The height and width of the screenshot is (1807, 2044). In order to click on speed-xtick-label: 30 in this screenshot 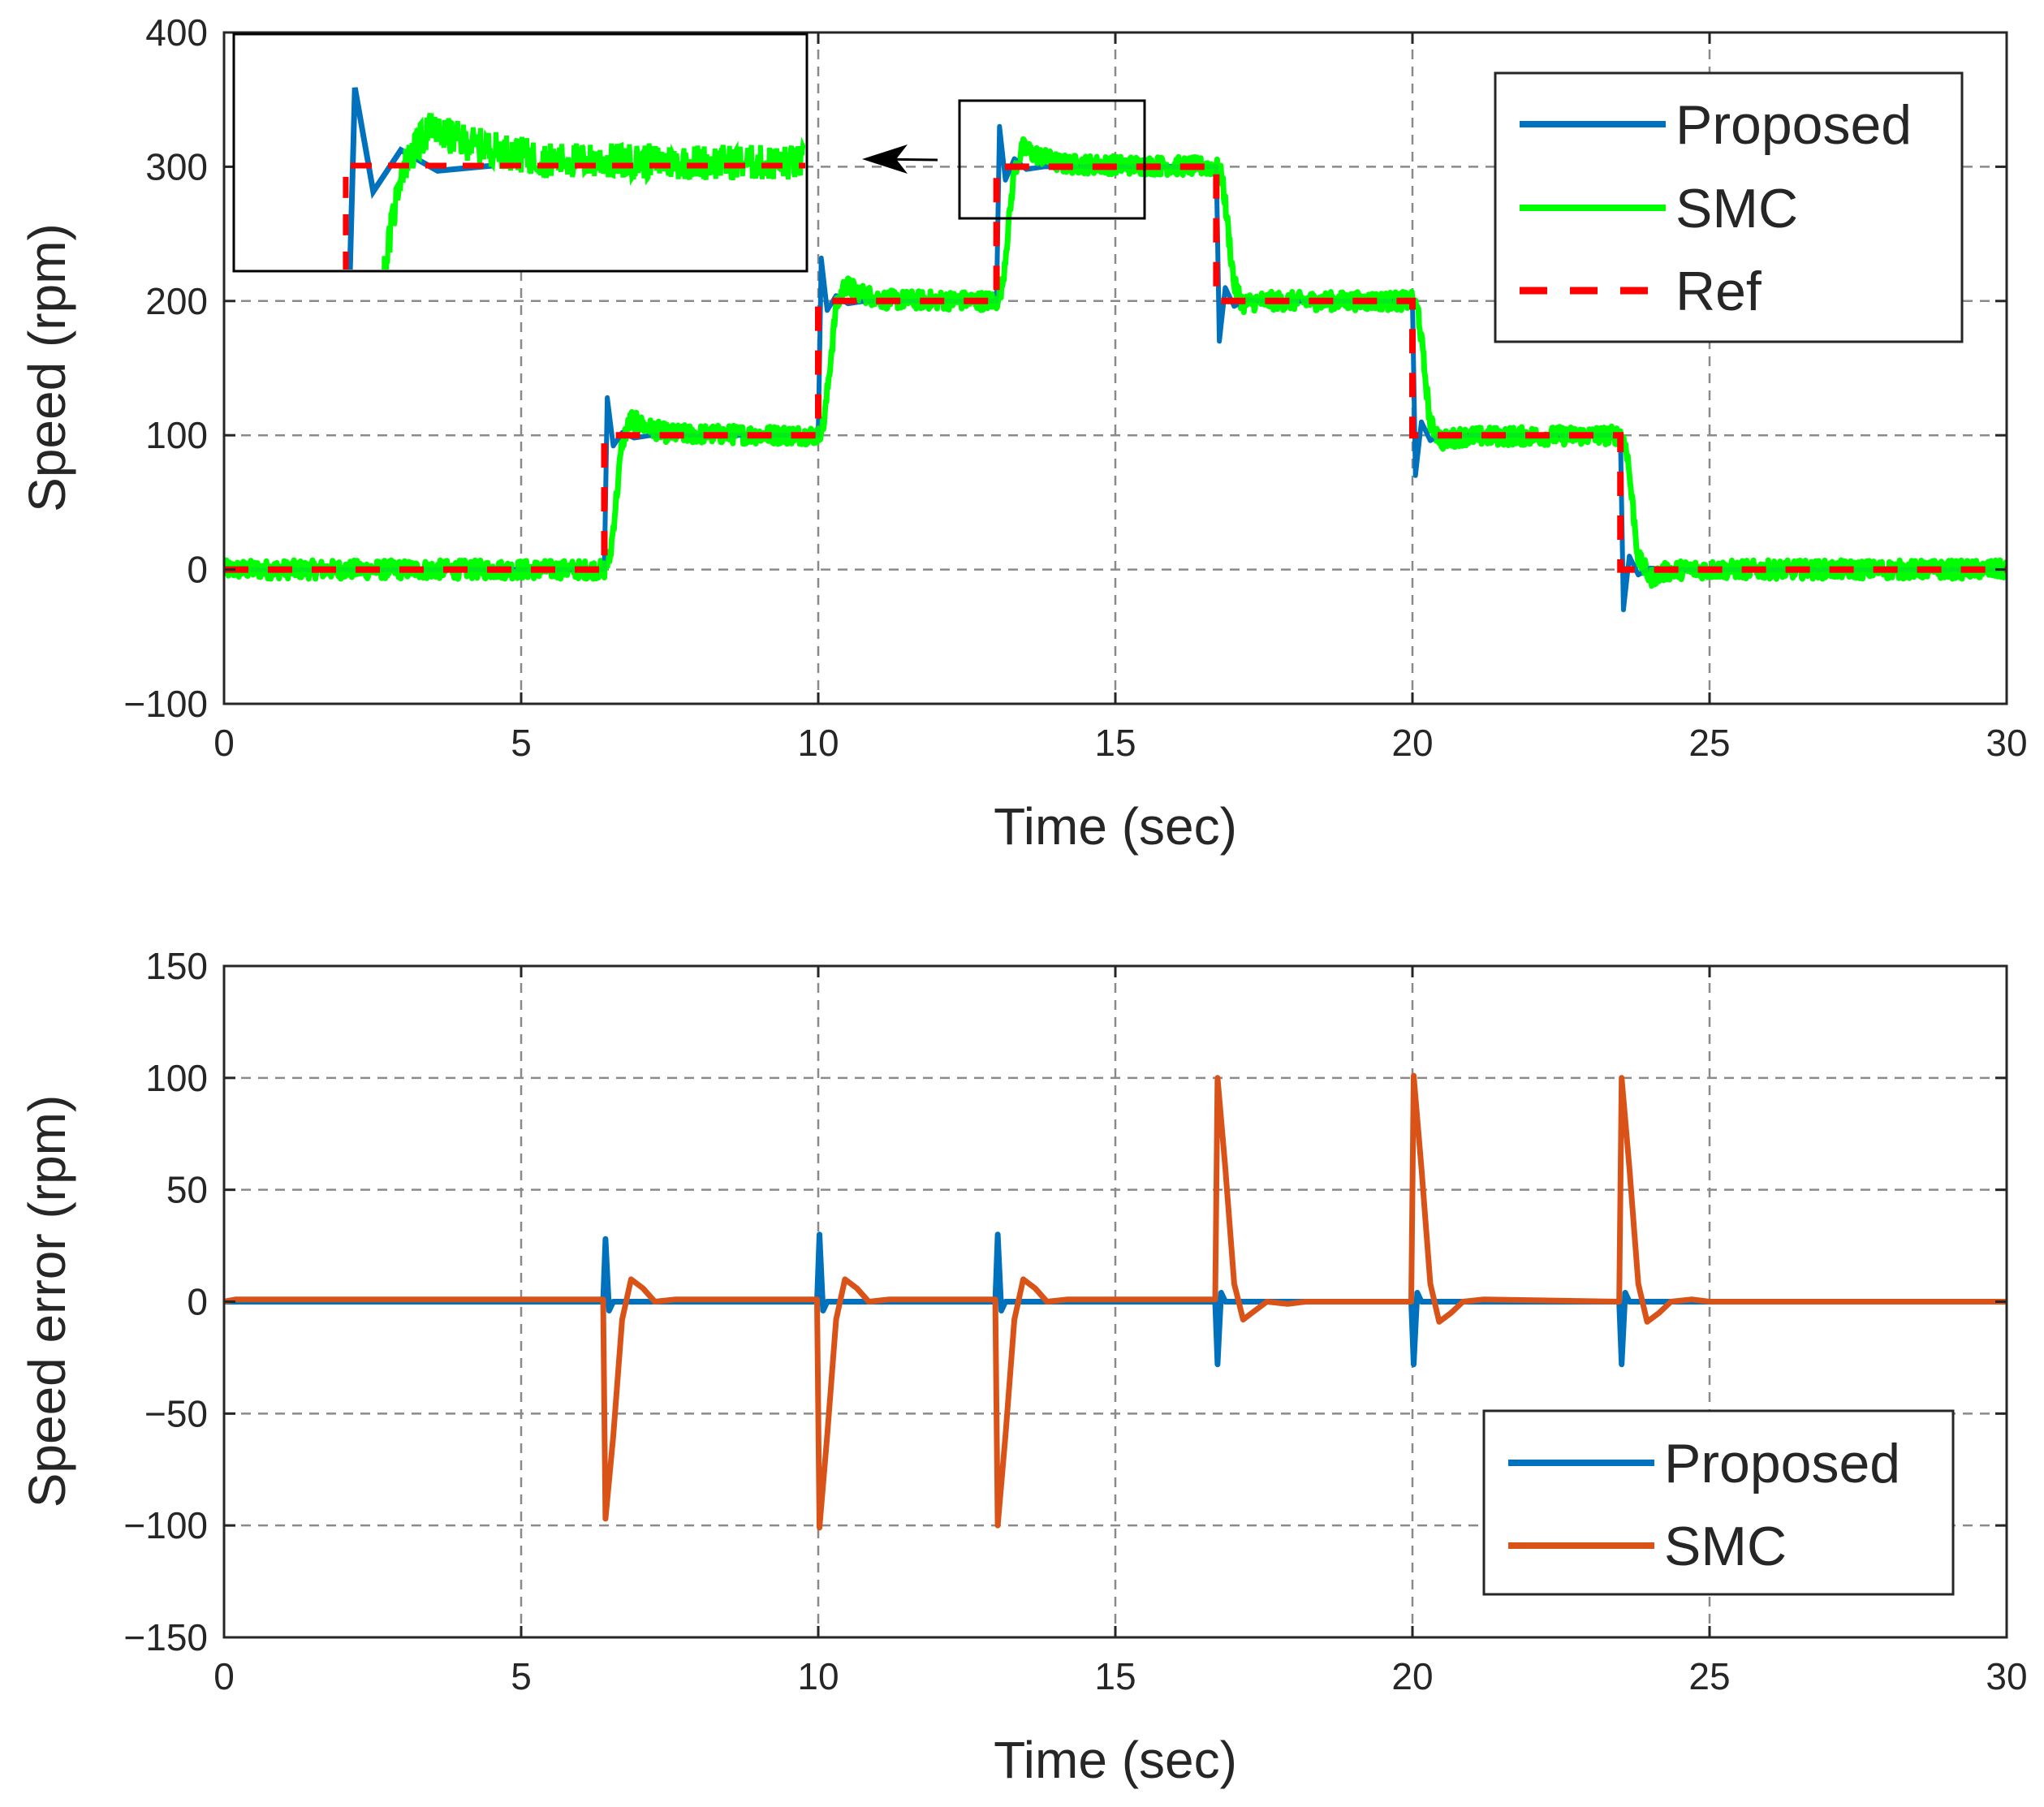, I will do `click(2007, 743)`.